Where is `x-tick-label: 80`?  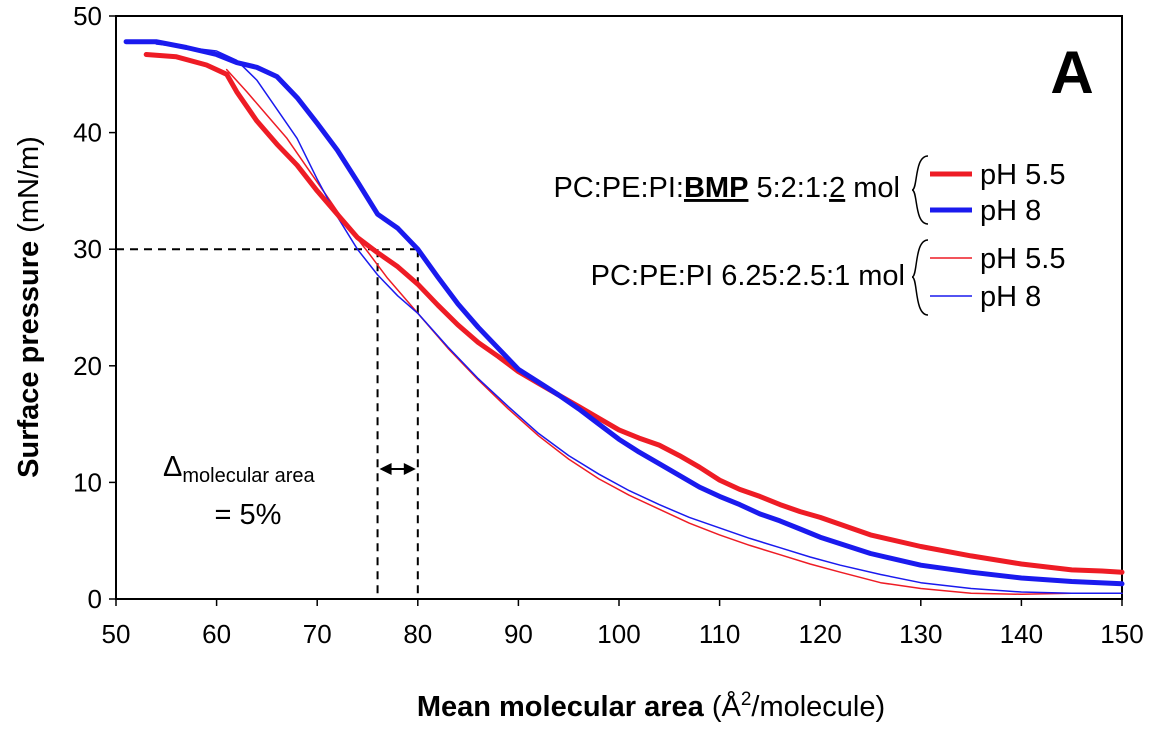
x-tick-label: 80 is located at coordinates (417, 634).